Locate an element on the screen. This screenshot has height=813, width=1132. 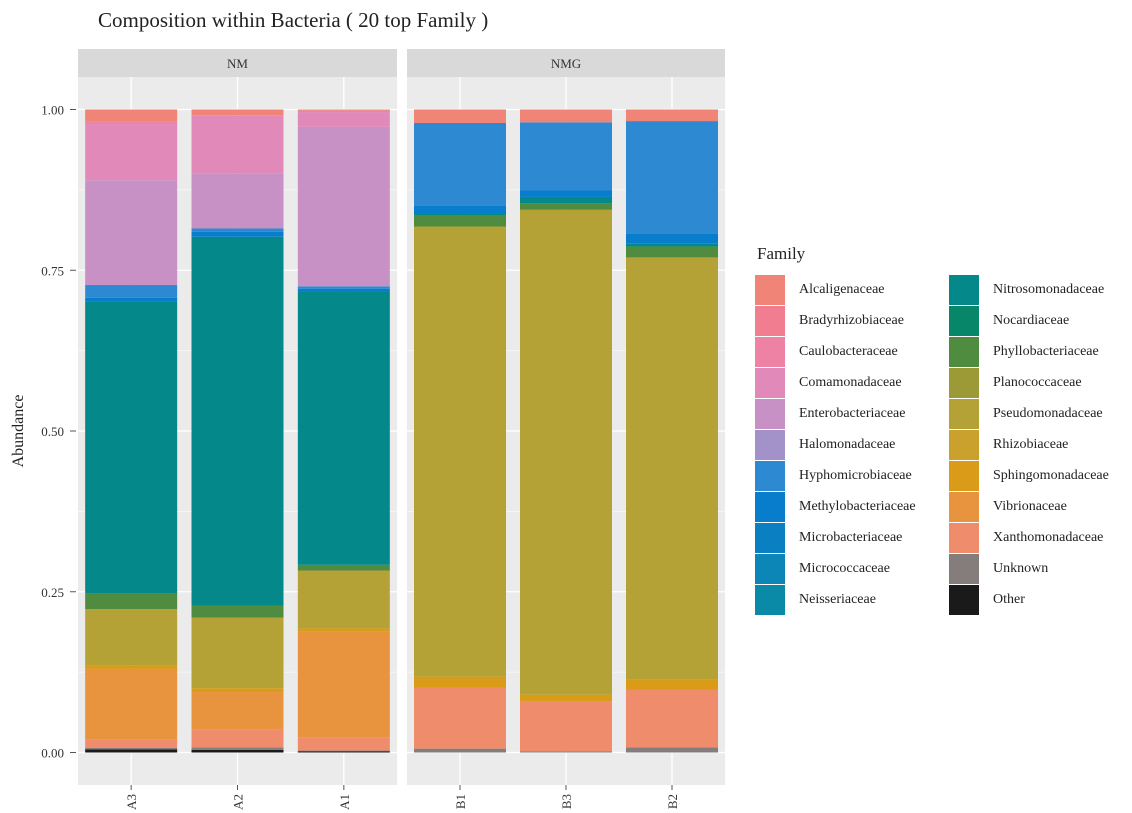
legend-item: Methylobacteriaceae is located at coordinates (845, 506).